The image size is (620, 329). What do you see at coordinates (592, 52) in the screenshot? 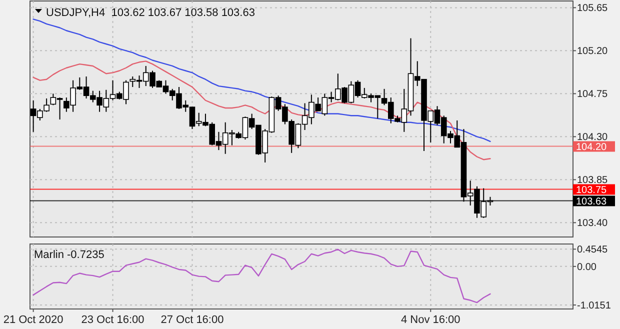
I see `y-tick-label: 105.20` at bounding box center [592, 52].